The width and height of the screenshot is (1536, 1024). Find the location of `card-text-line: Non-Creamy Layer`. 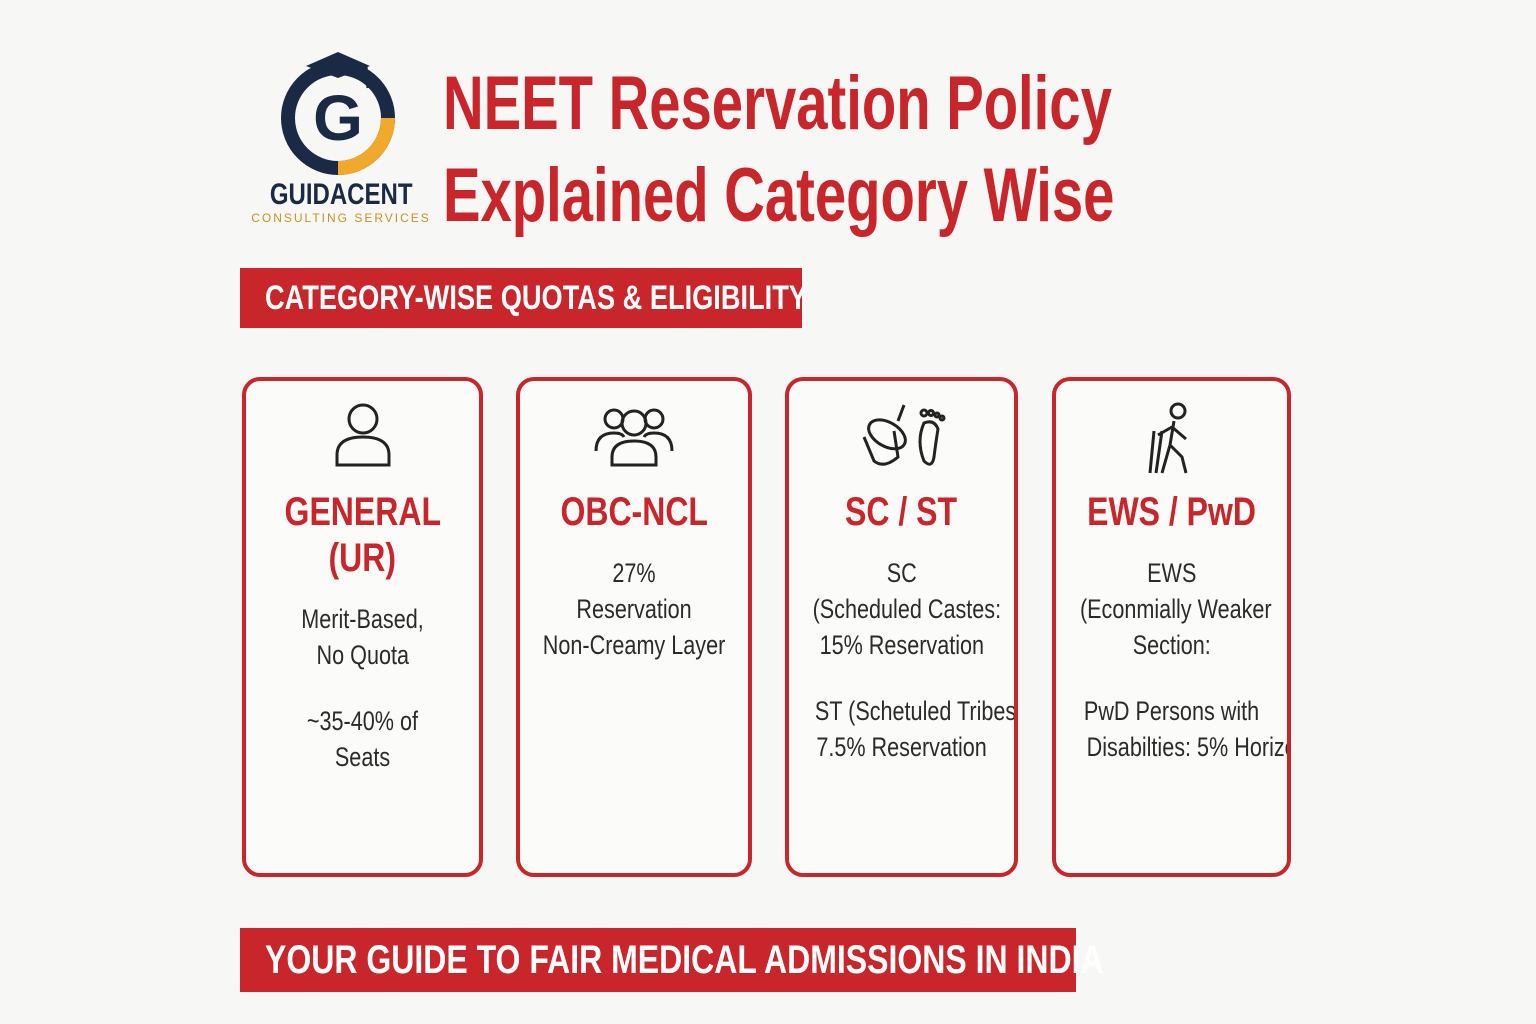

card-text-line: Non-Creamy Layer is located at coordinates (634, 645).